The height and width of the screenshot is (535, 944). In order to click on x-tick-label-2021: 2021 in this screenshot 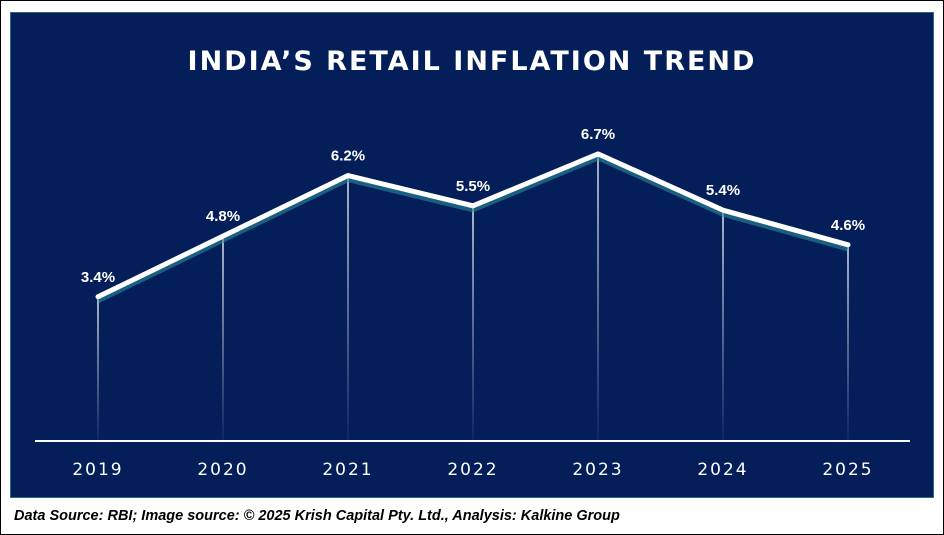, I will do `click(347, 470)`.